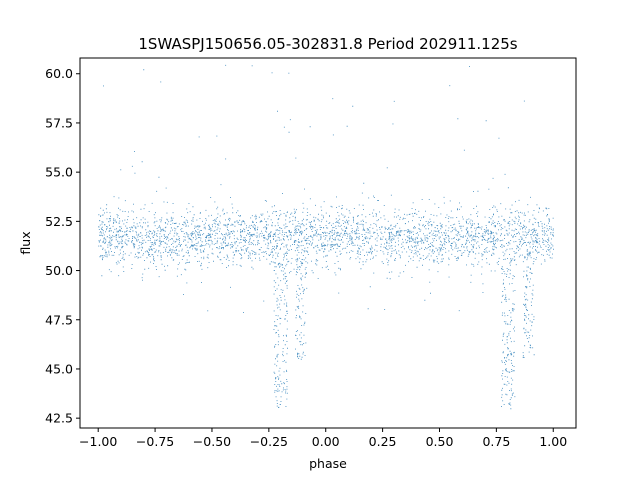 Image resolution: width=640 pixels, height=480 pixels. Describe the element at coordinates (155, 441) in the screenshot. I see `x-tick-label: −0.75` at that location.